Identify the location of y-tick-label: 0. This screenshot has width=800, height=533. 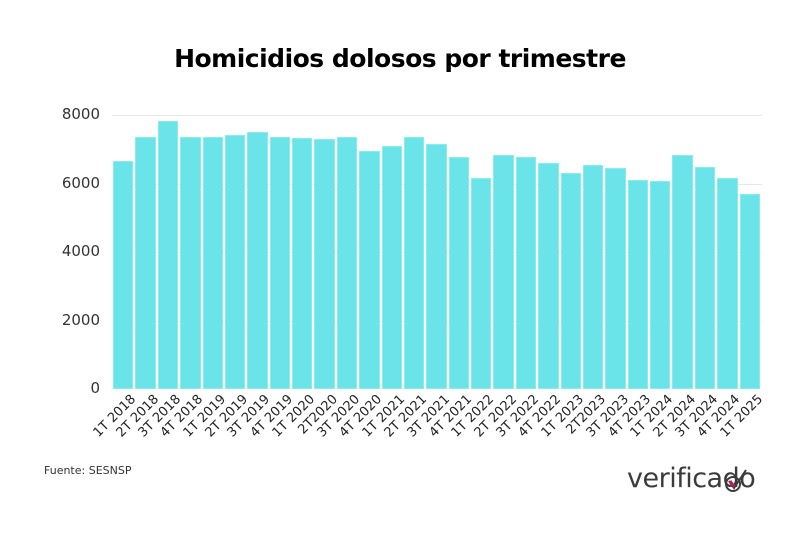
(95, 388).